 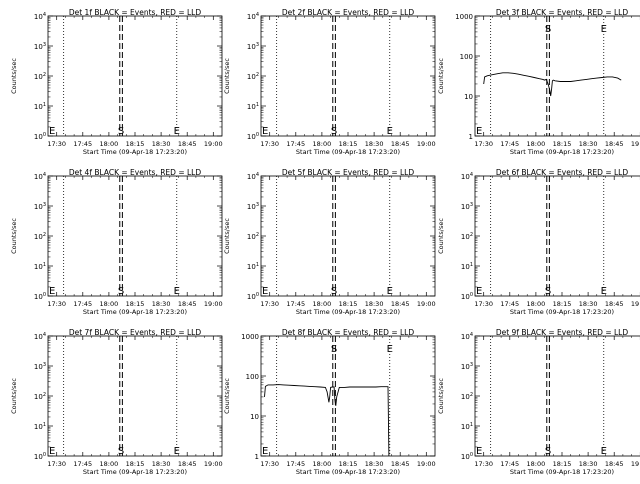 I want to click on chart-title: Det 5f BLACK = Events, RED = LLD, so click(x=348, y=172).